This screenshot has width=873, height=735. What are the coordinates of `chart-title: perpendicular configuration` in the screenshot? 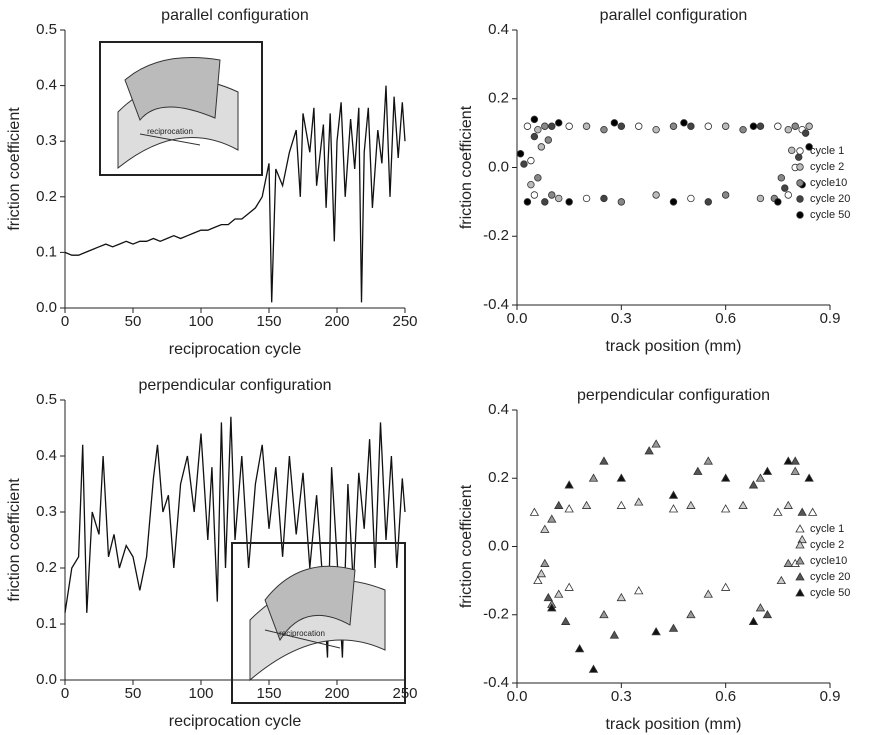 It's located at (673, 395).